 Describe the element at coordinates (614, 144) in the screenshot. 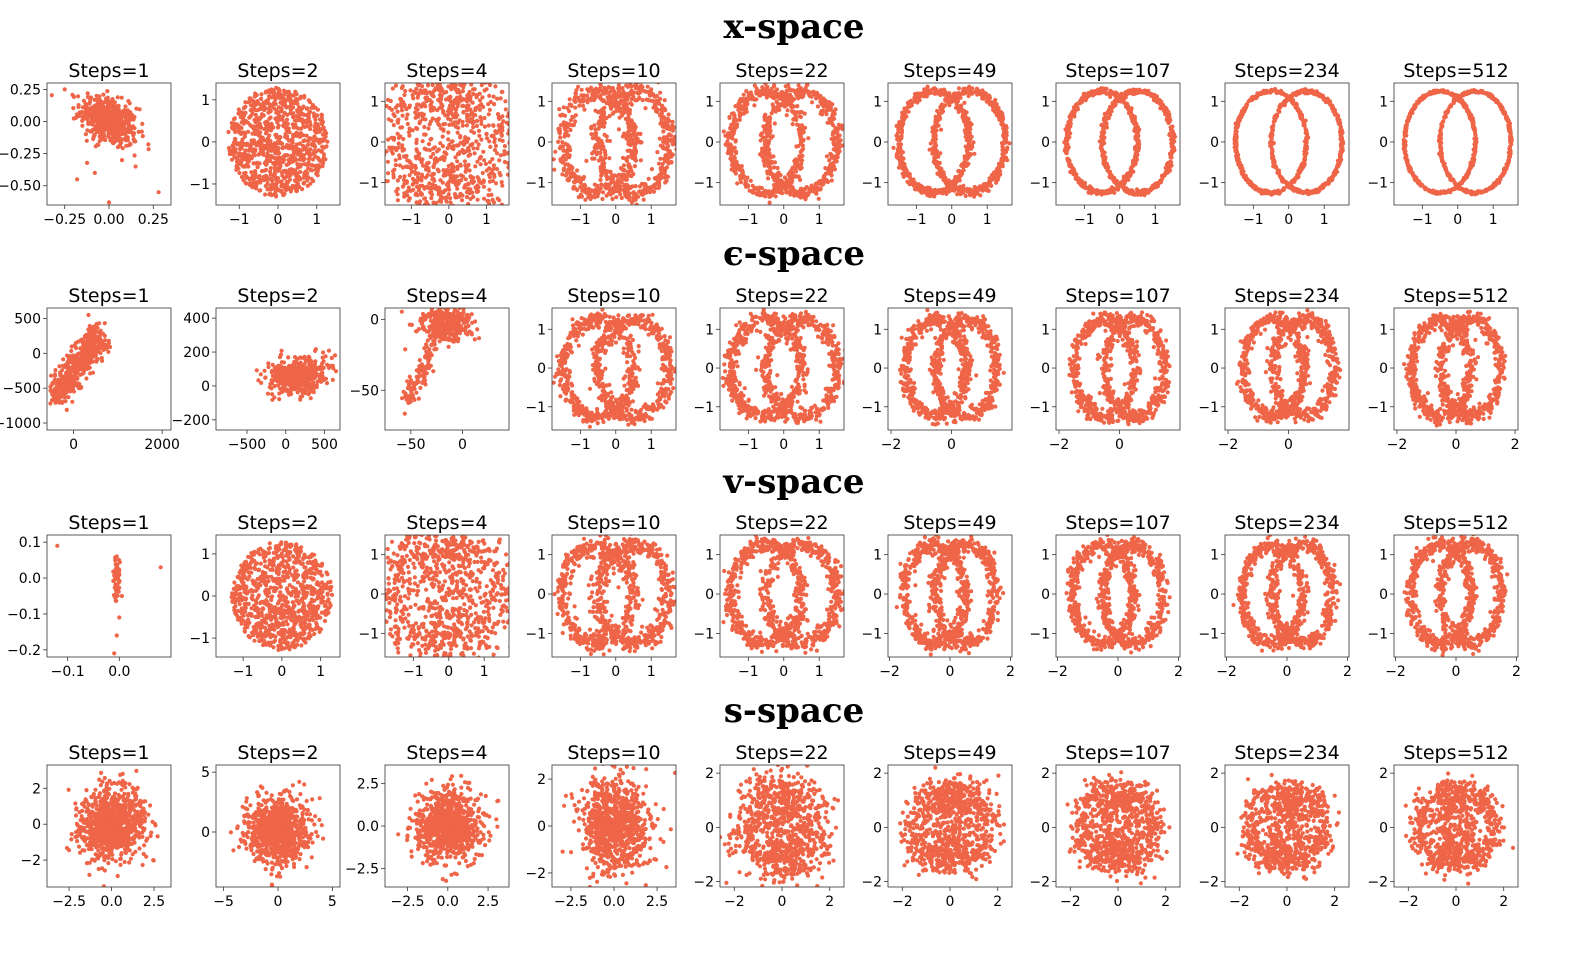

I see `axes-frame` at that location.